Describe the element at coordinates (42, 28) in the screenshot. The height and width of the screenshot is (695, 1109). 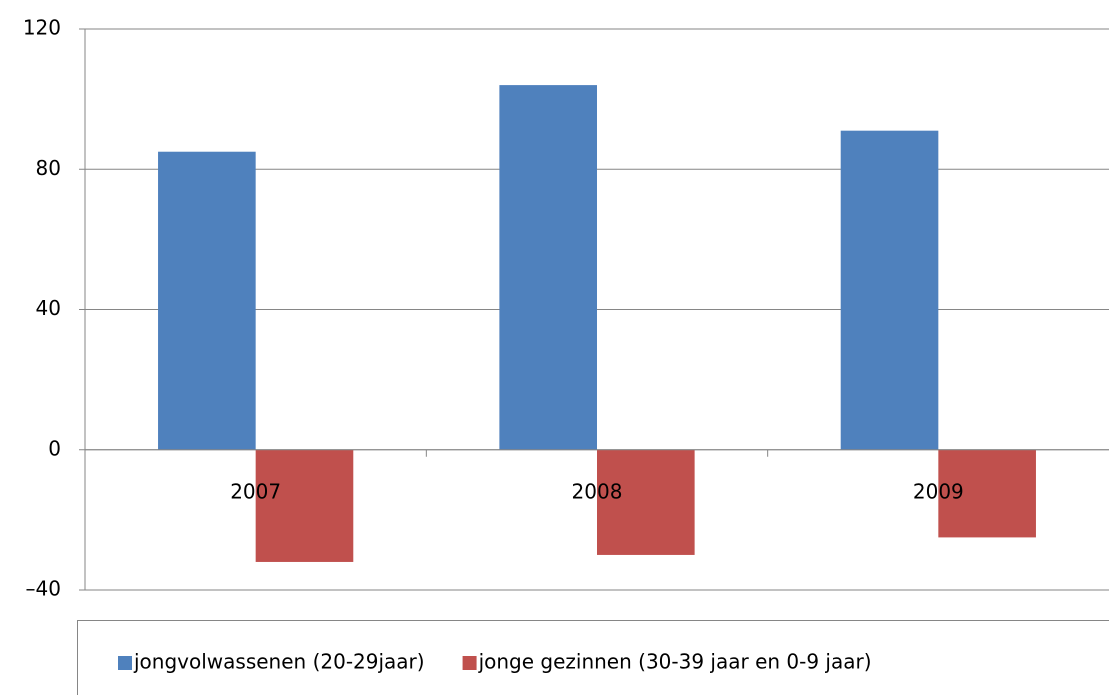
I see `y-tick-label: 120` at that location.